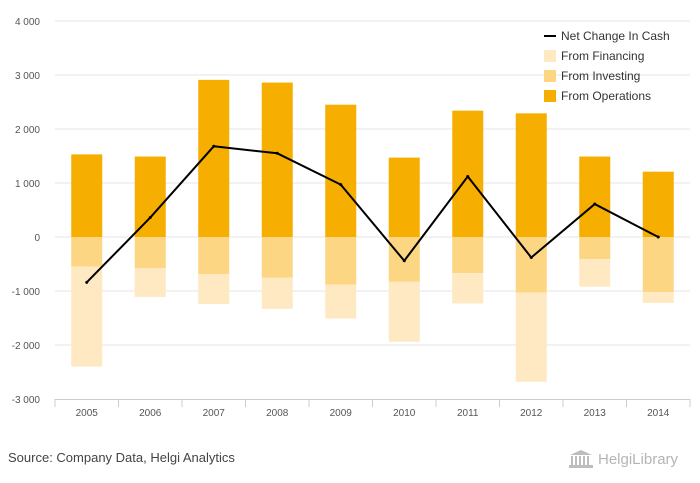 Image resolution: width=700 pixels, height=483 pixels. Describe the element at coordinates (26, 211) in the screenshot. I see `y-axis: -3 000 -2 000 -1 000 0 1 000 2 000 3 000 4 000` at that location.